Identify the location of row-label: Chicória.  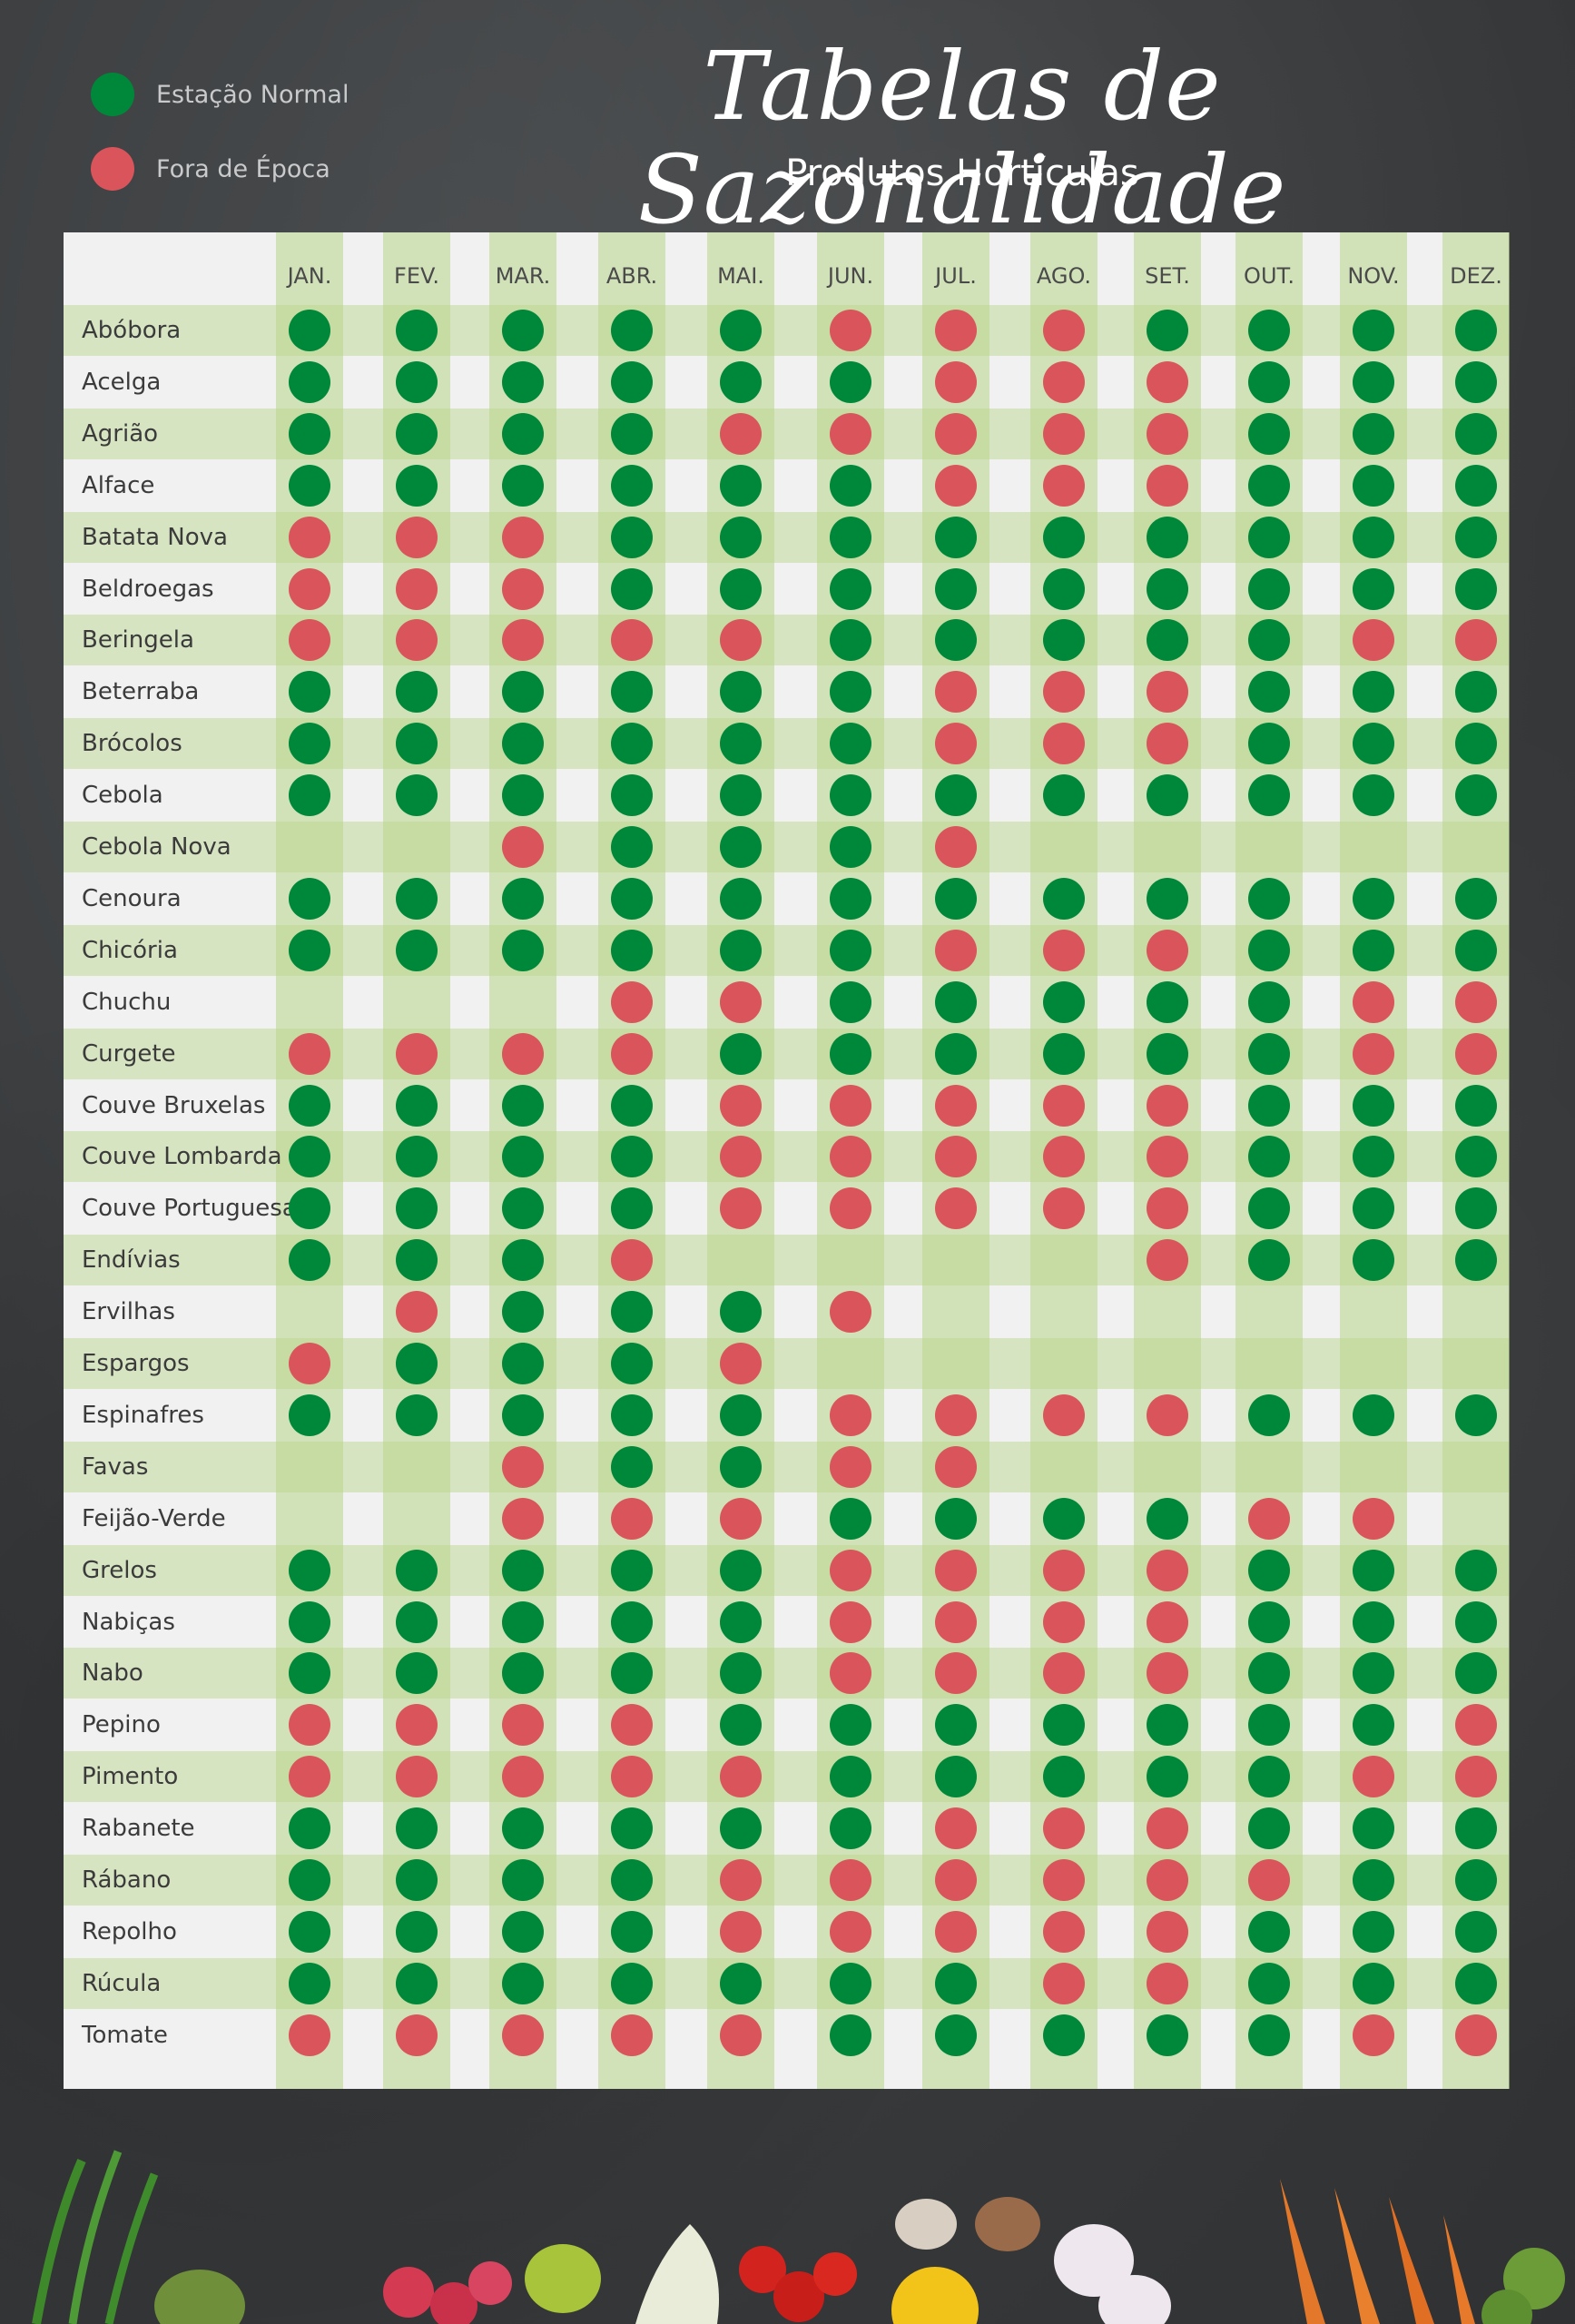
(130, 950).